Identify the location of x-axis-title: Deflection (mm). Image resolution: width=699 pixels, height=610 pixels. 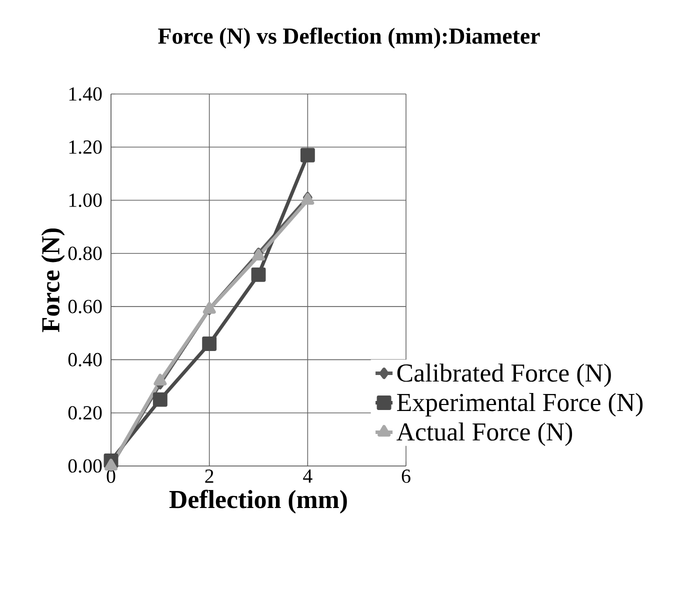
(258, 502).